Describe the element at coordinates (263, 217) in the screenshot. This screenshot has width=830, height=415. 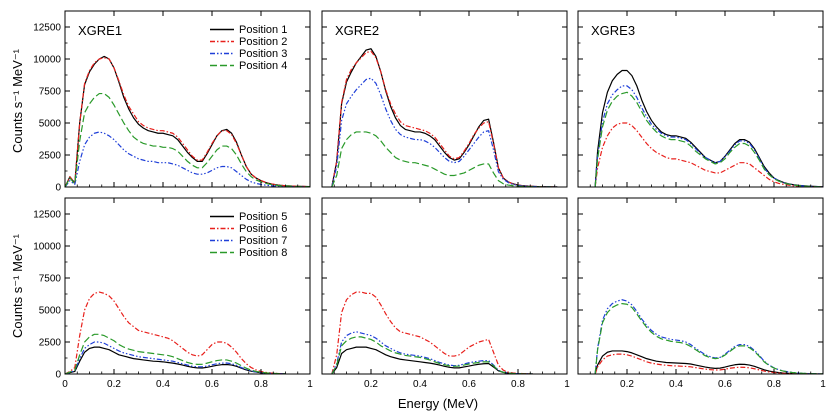
I see `legend-label: Position 5` at that location.